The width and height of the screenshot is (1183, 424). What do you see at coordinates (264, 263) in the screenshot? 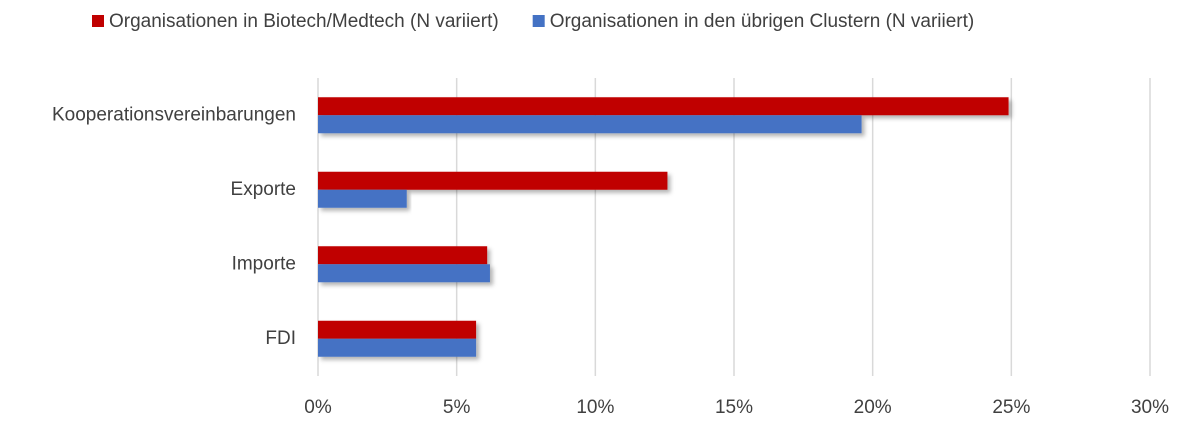
I see `y-tick-label: Importe` at bounding box center [264, 263].